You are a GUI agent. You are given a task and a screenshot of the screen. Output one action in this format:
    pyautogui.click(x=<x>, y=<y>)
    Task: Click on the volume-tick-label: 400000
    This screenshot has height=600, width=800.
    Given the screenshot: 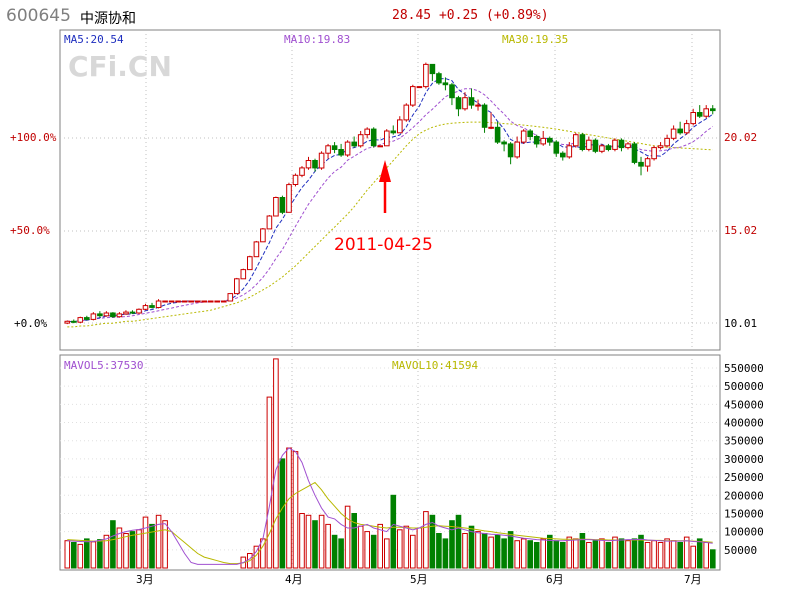 What is the action you would take?
    pyautogui.click(x=744, y=423)
    